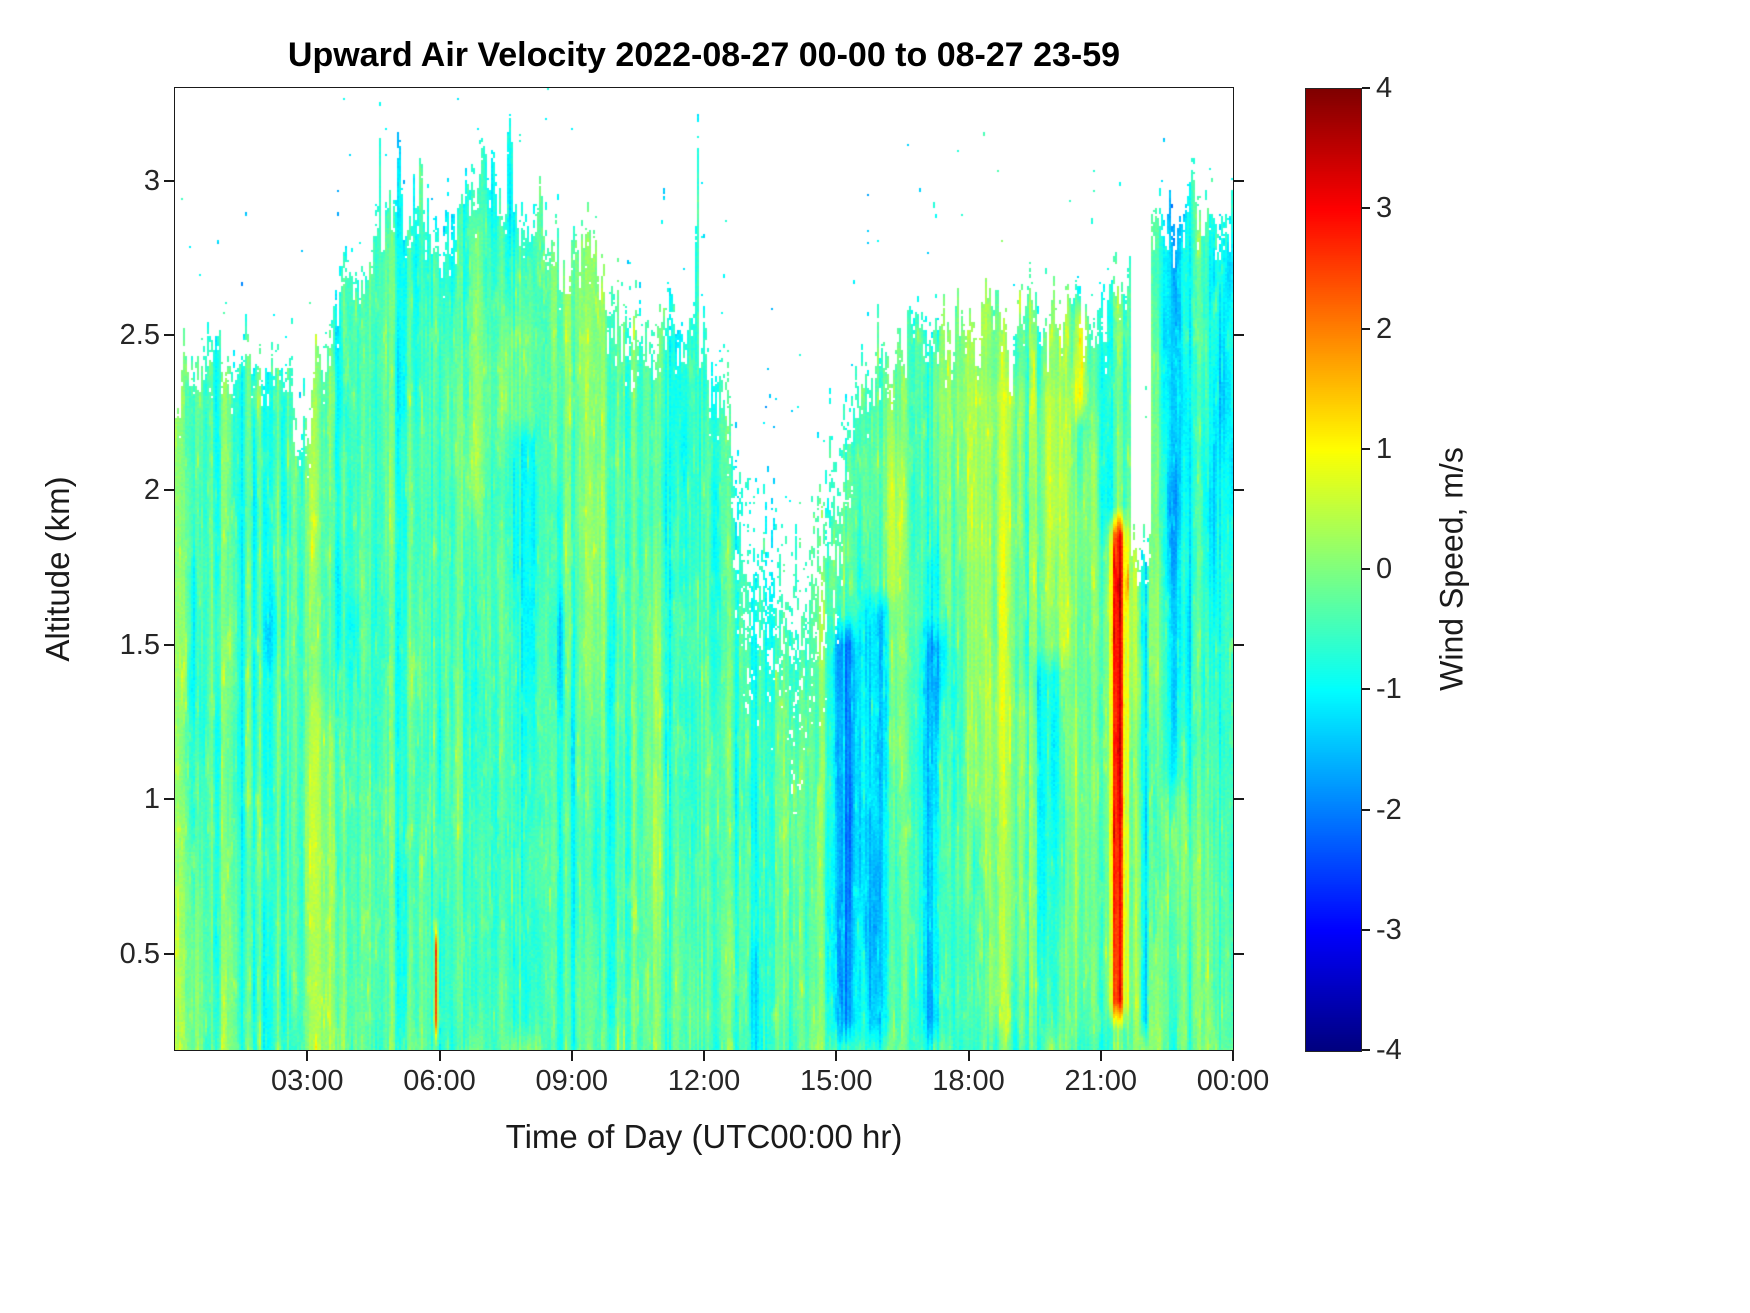 The image size is (1750, 1313). Describe the element at coordinates (1384, 208) in the screenshot. I see `colorbar-tick-label: 3` at that location.